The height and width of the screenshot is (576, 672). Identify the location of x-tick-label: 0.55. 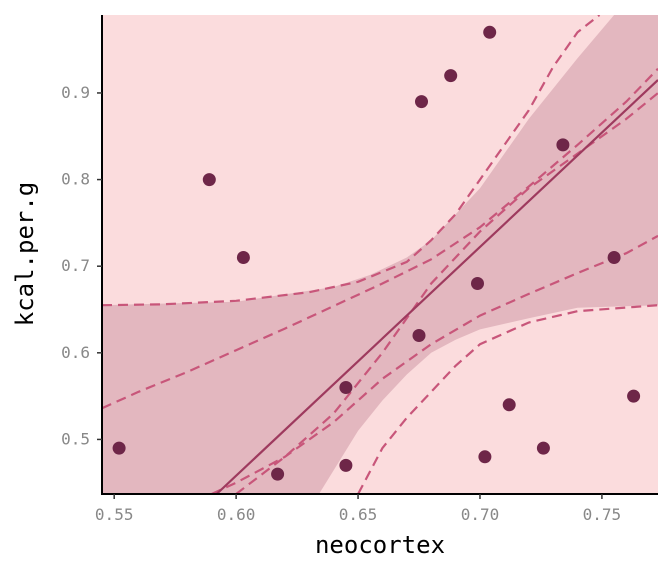
(114, 514).